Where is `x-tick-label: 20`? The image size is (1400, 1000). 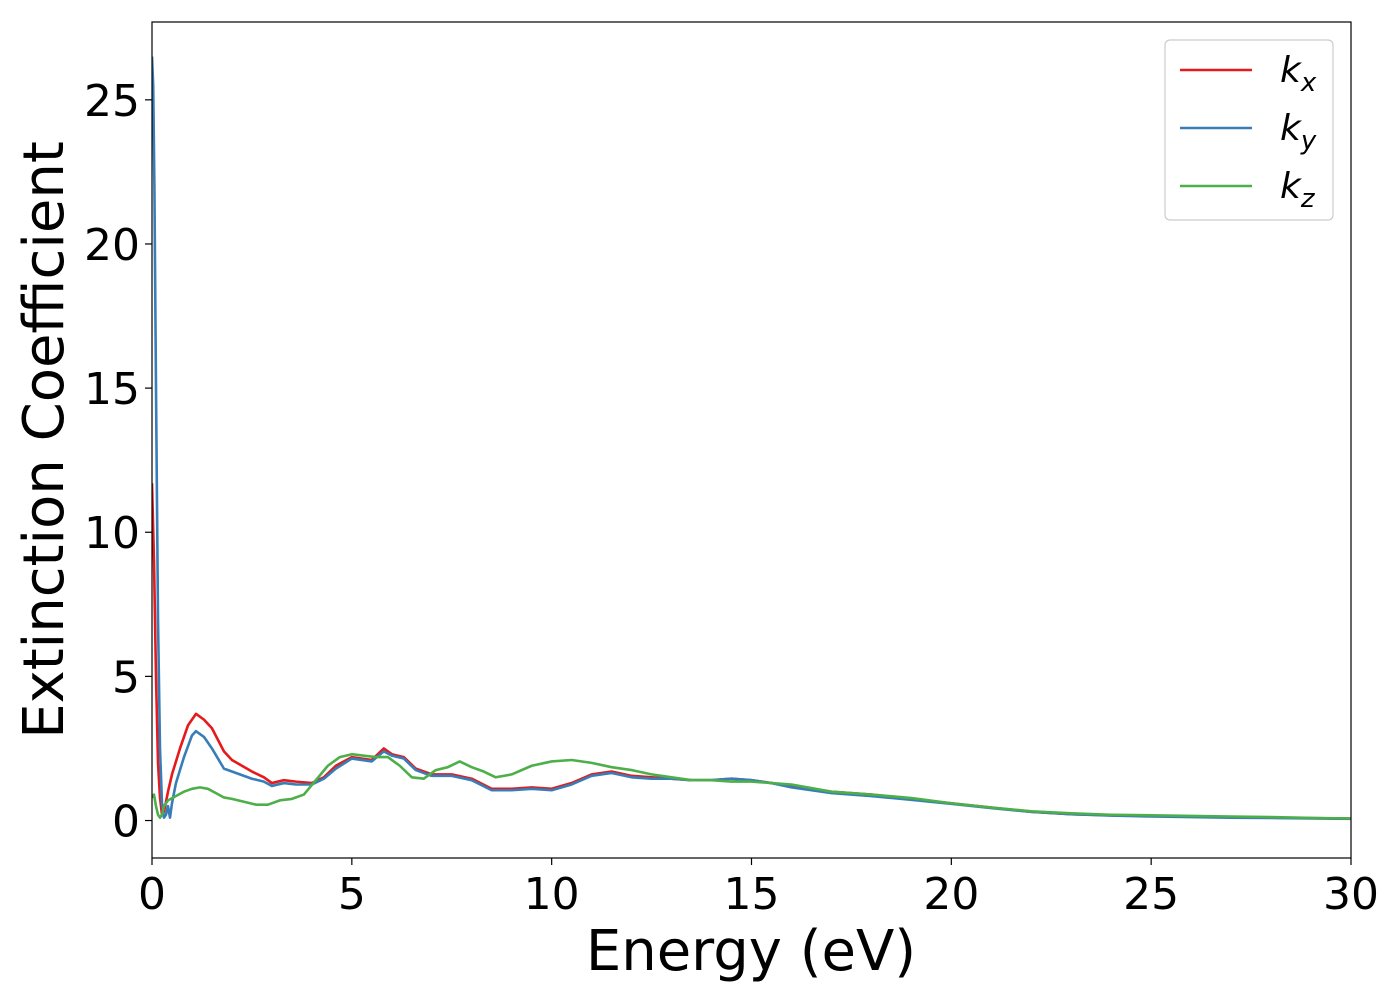
x-tick-label: 20 is located at coordinates (951, 894).